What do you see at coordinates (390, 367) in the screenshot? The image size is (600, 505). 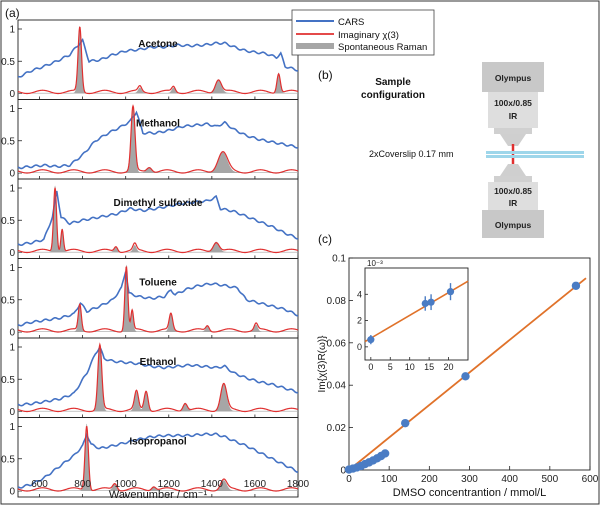 I see `inset-xtick-label: 5` at bounding box center [390, 367].